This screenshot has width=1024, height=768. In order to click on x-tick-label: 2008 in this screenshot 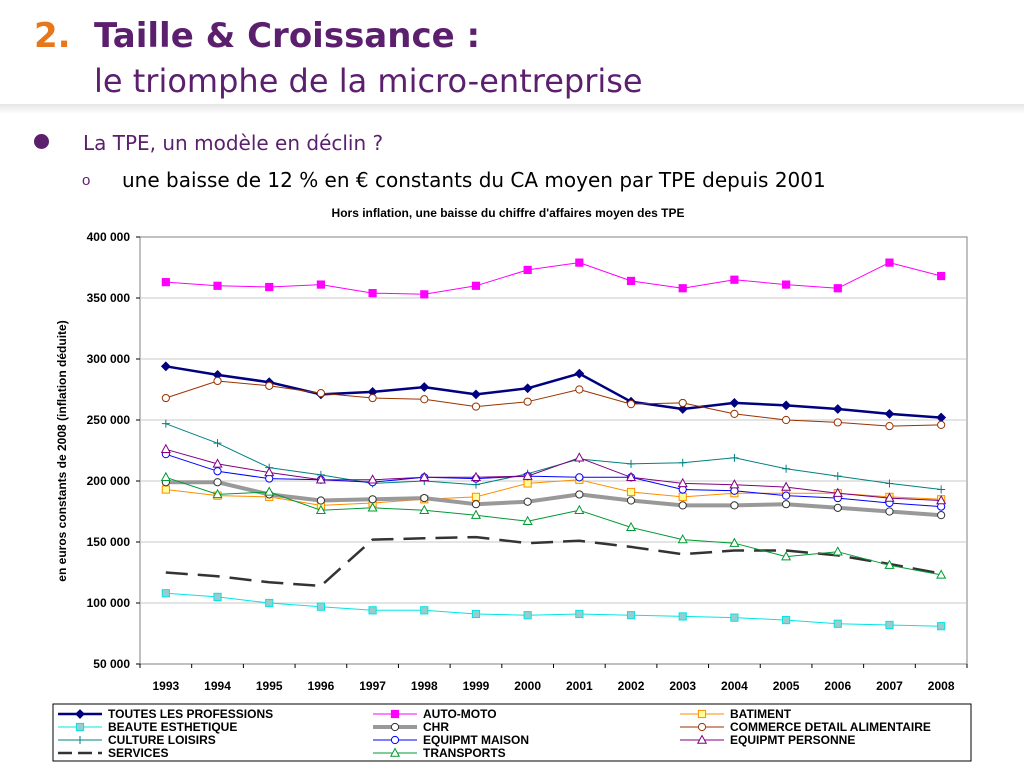, I will do `click(941, 686)`.